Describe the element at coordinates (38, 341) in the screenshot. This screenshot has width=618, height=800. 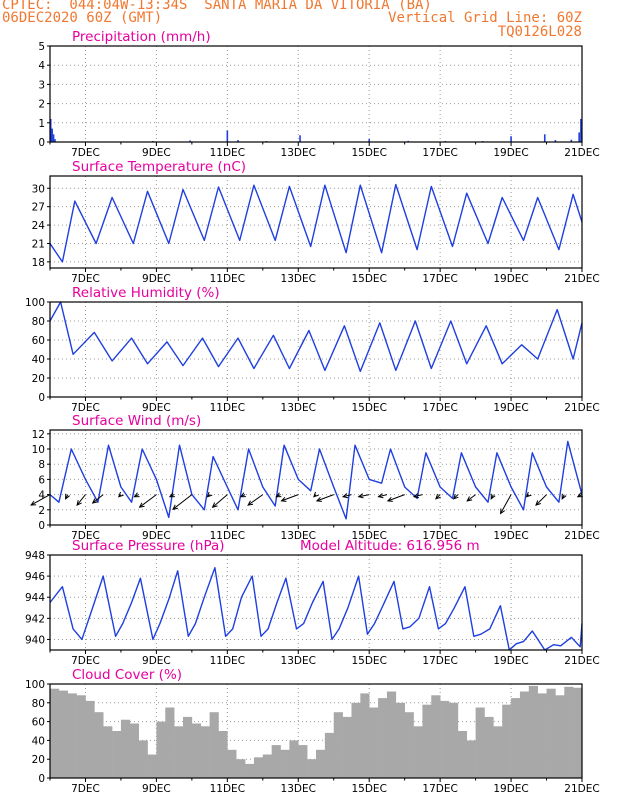
I see `y-tick-label: 60` at that location.